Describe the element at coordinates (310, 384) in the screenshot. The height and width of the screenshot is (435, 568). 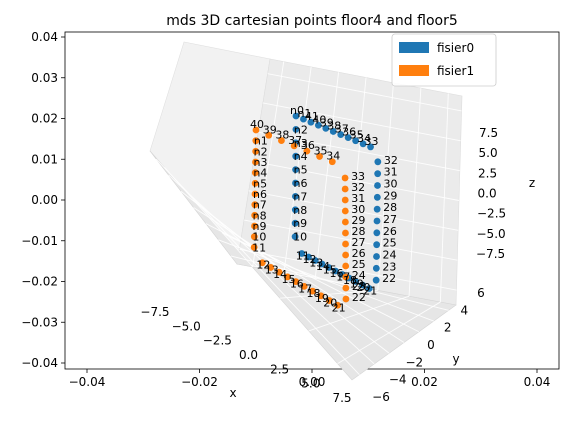
I see `x-tick-label: 5.0` at that location.